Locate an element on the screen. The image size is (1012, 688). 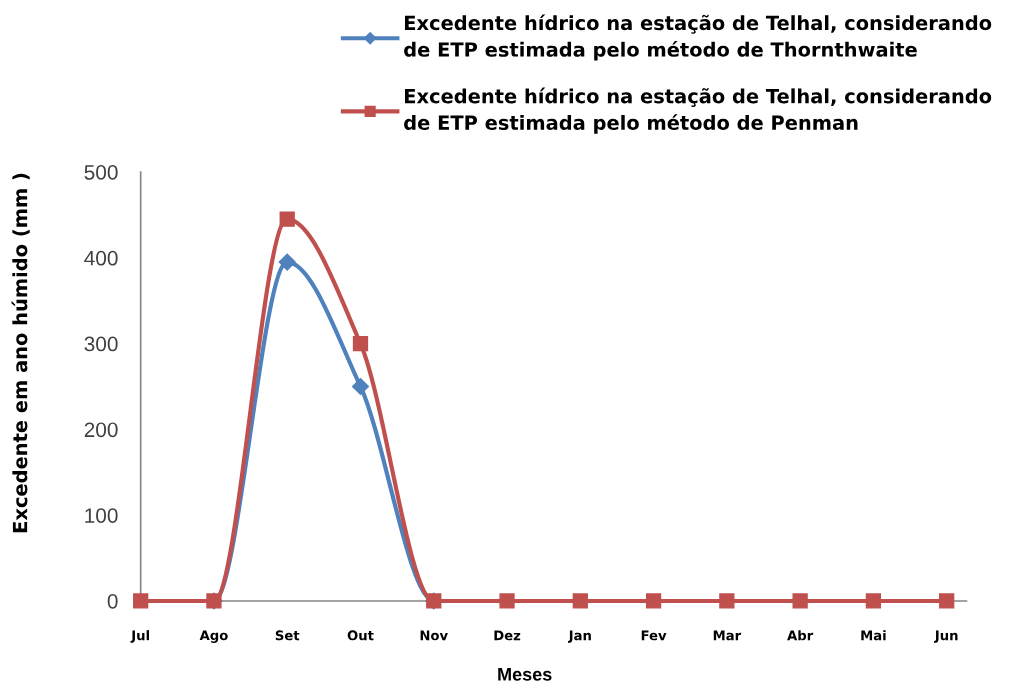
legend-label: Excedente hídrico na estação de Telhal, considerando de ETP estimada pelo método de Penman is located at coordinates (698, 110).